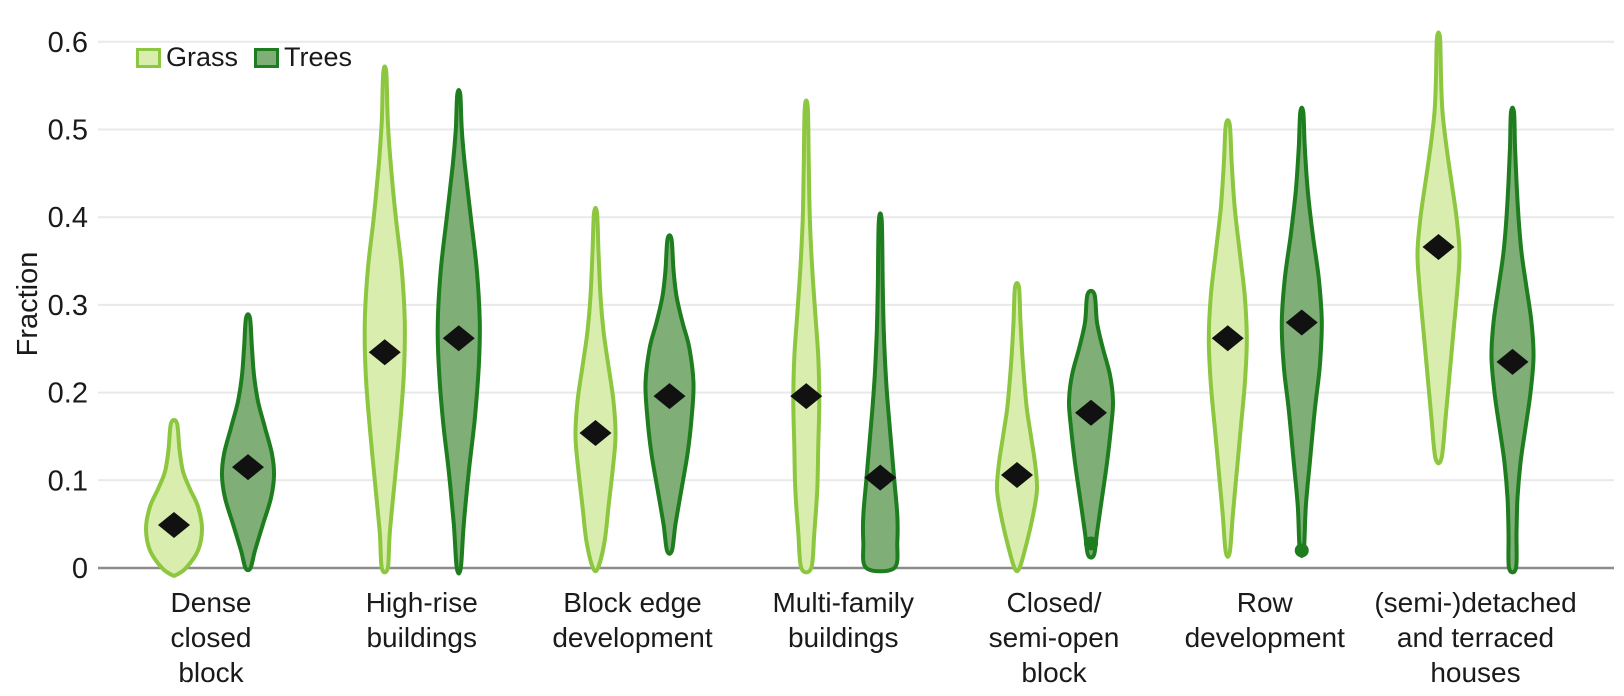 This screenshot has height=696, width=1624. What do you see at coordinates (1265, 620) in the screenshot?
I see `x-category-label: Row development` at bounding box center [1265, 620].